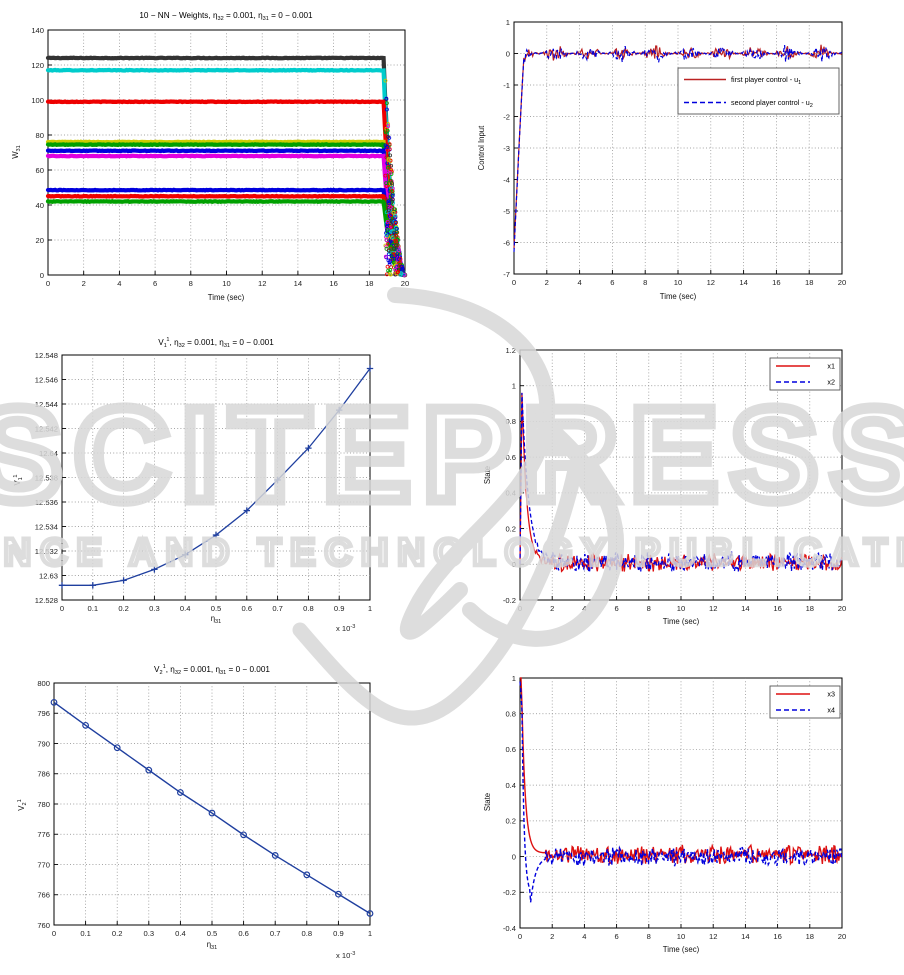  I want to click on weight-trace-w7, so click(226, 215).